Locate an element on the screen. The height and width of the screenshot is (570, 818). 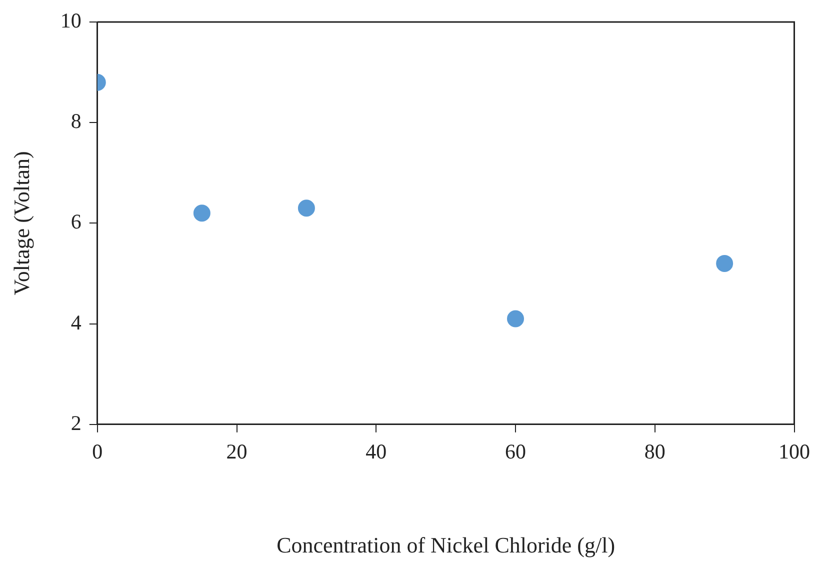
x-tick-label: 60 is located at coordinates (515, 452).